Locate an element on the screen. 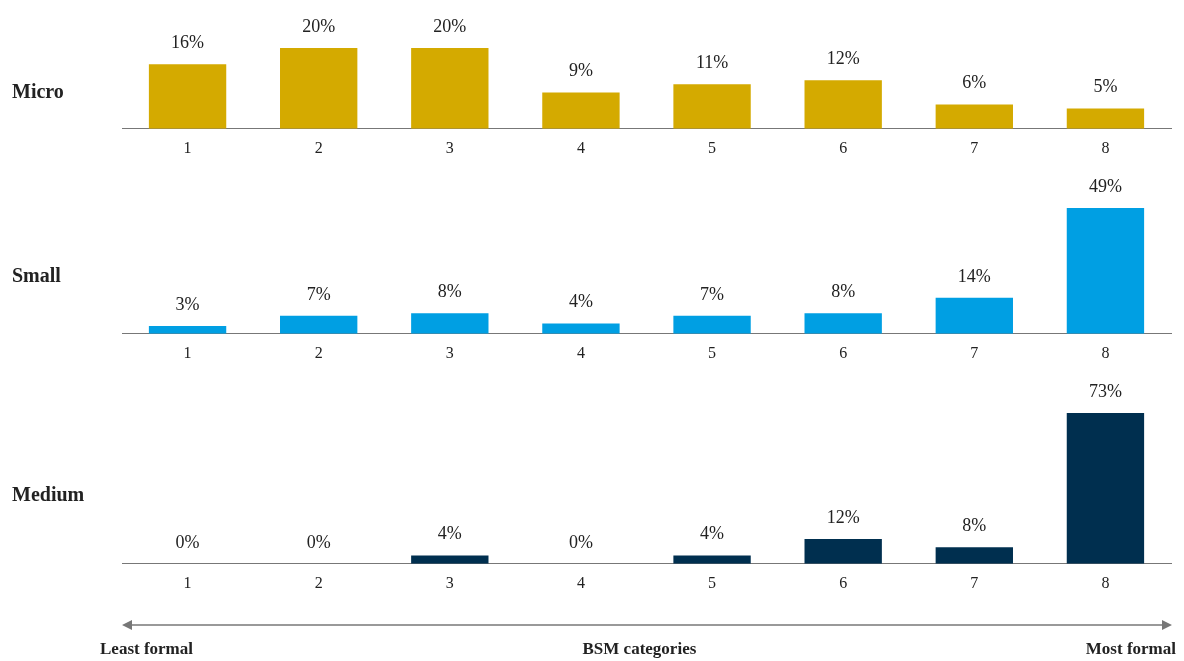 The height and width of the screenshot is (661, 1184). text: Least formal is located at coordinates (147, 649).